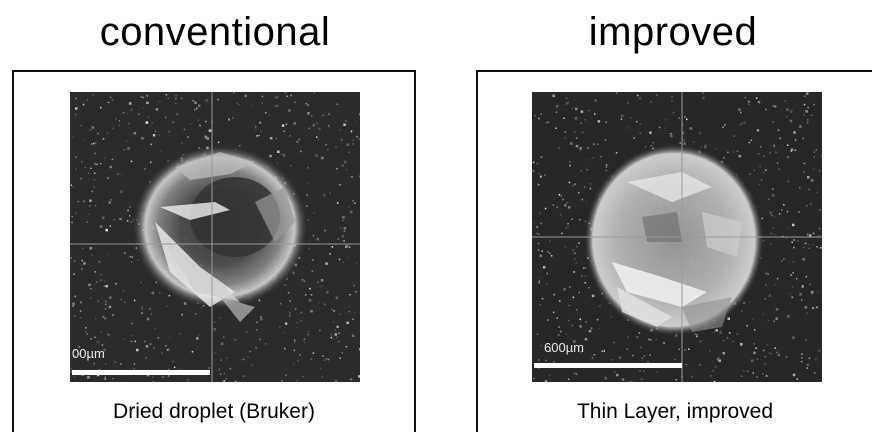 The width and height of the screenshot is (872, 432). What do you see at coordinates (673, 32) in the screenshot?
I see `title-improved: improved` at bounding box center [673, 32].